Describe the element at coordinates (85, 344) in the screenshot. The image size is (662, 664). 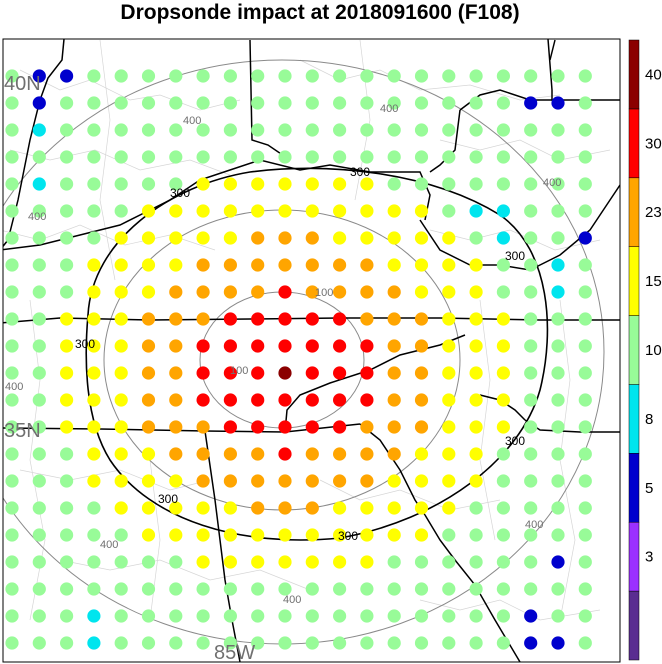
I see `contour-label-300-left: 300` at that location.